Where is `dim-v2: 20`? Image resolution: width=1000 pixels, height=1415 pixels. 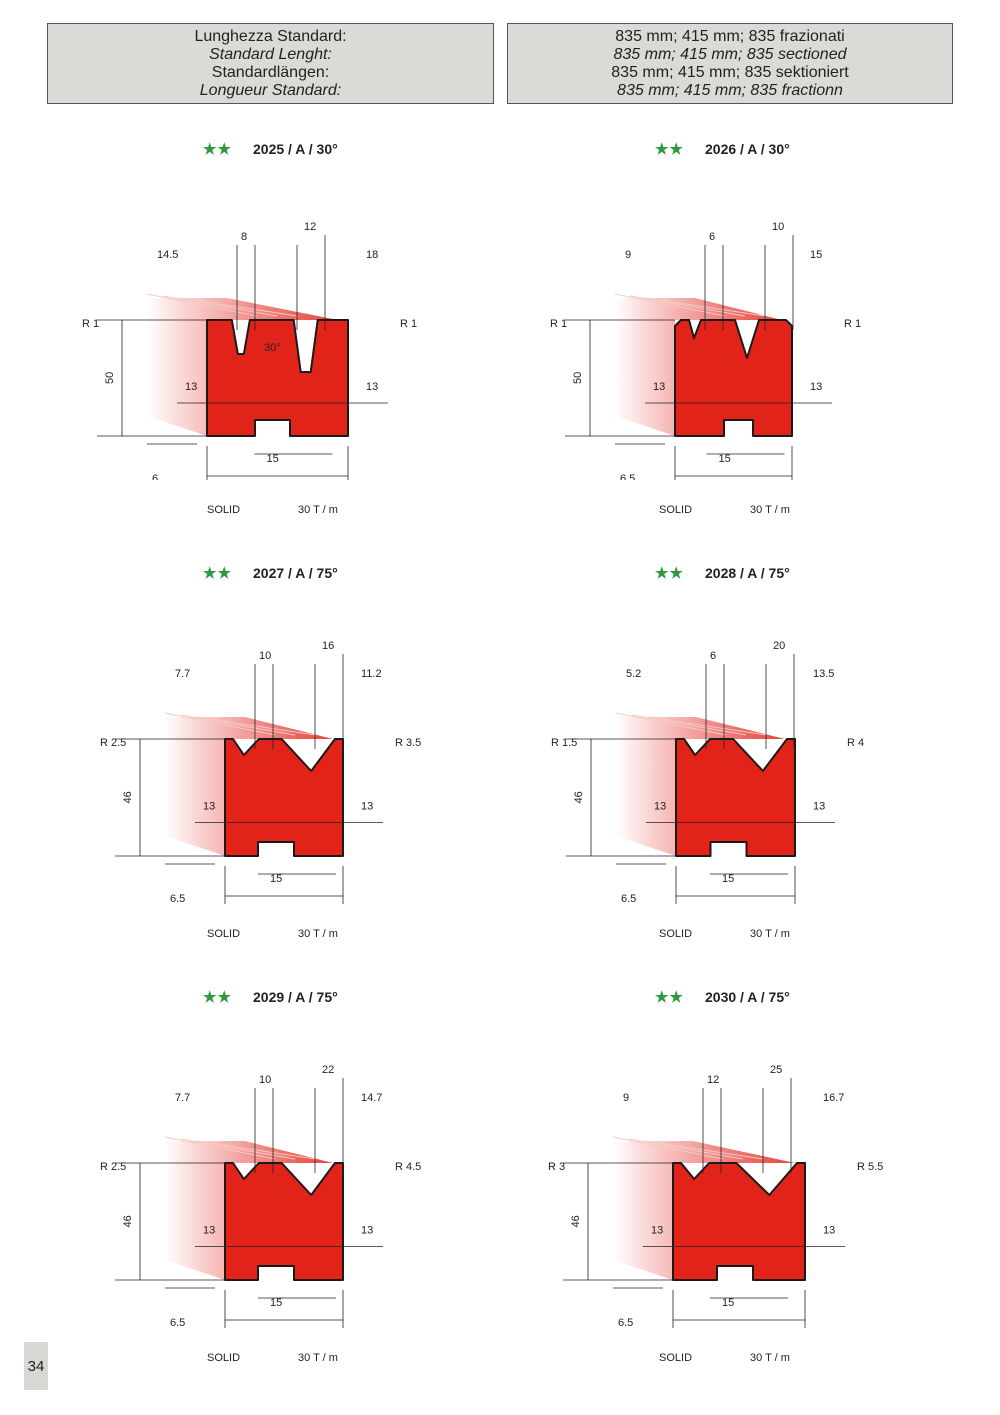 dim-v2: 20 is located at coordinates (779, 646).